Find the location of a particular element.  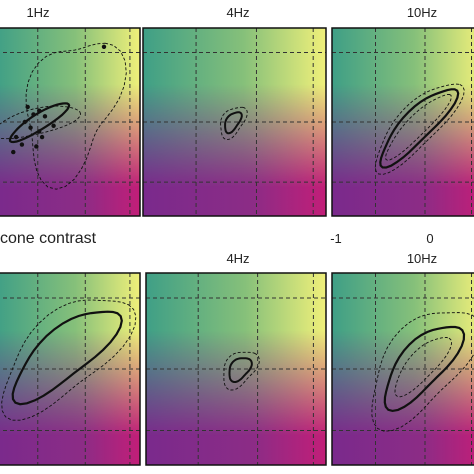

panel-title-1hz: 1Hz is located at coordinates (37, 12).